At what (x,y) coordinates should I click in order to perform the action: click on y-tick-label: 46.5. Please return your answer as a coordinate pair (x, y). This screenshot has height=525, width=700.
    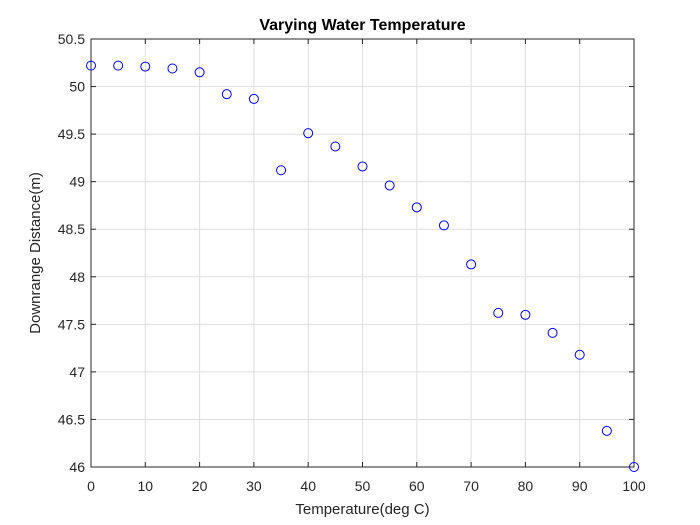
    Looking at the image, I should click on (71, 419).